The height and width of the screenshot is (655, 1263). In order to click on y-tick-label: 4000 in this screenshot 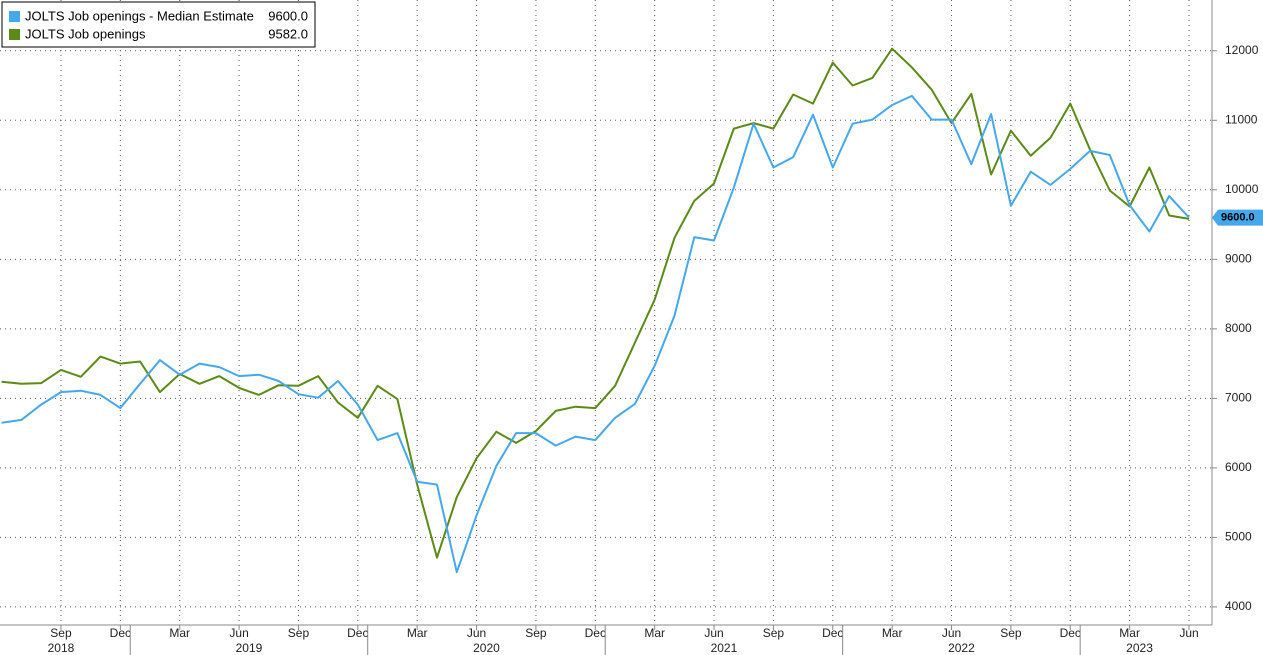, I will do `click(1238, 606)`.